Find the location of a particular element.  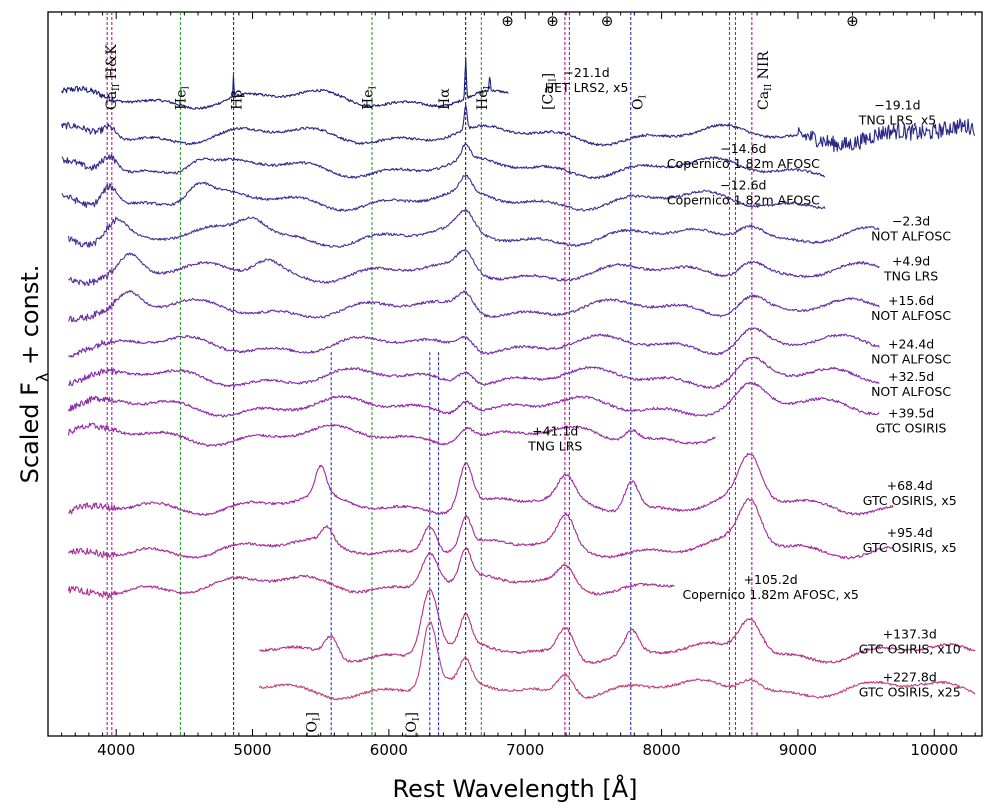

spectrum-epoch-label: +4.9d is located at coordinates (911, 260).